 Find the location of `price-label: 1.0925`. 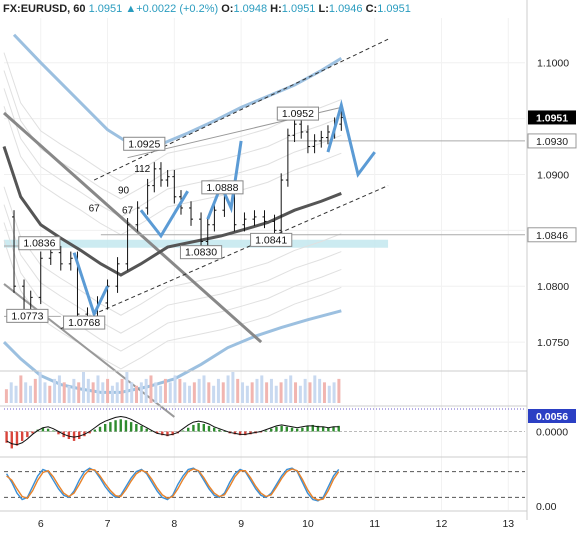

price-label: 1.0925 is located at coordinates (144, 144).